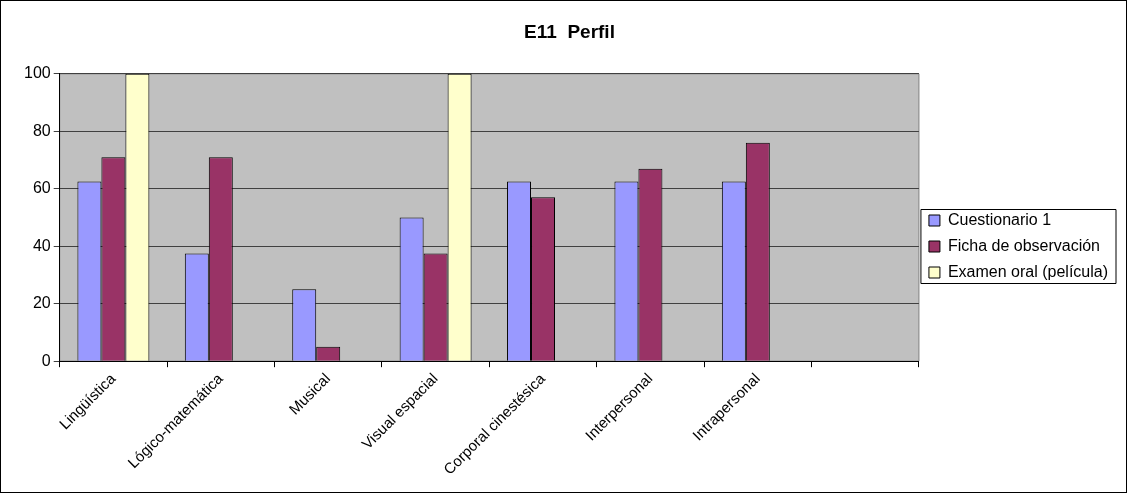 Image resolution: width=1127 pixels, height=493 pixels. I want to click on y-tick-label: 100, so click(37, 73).